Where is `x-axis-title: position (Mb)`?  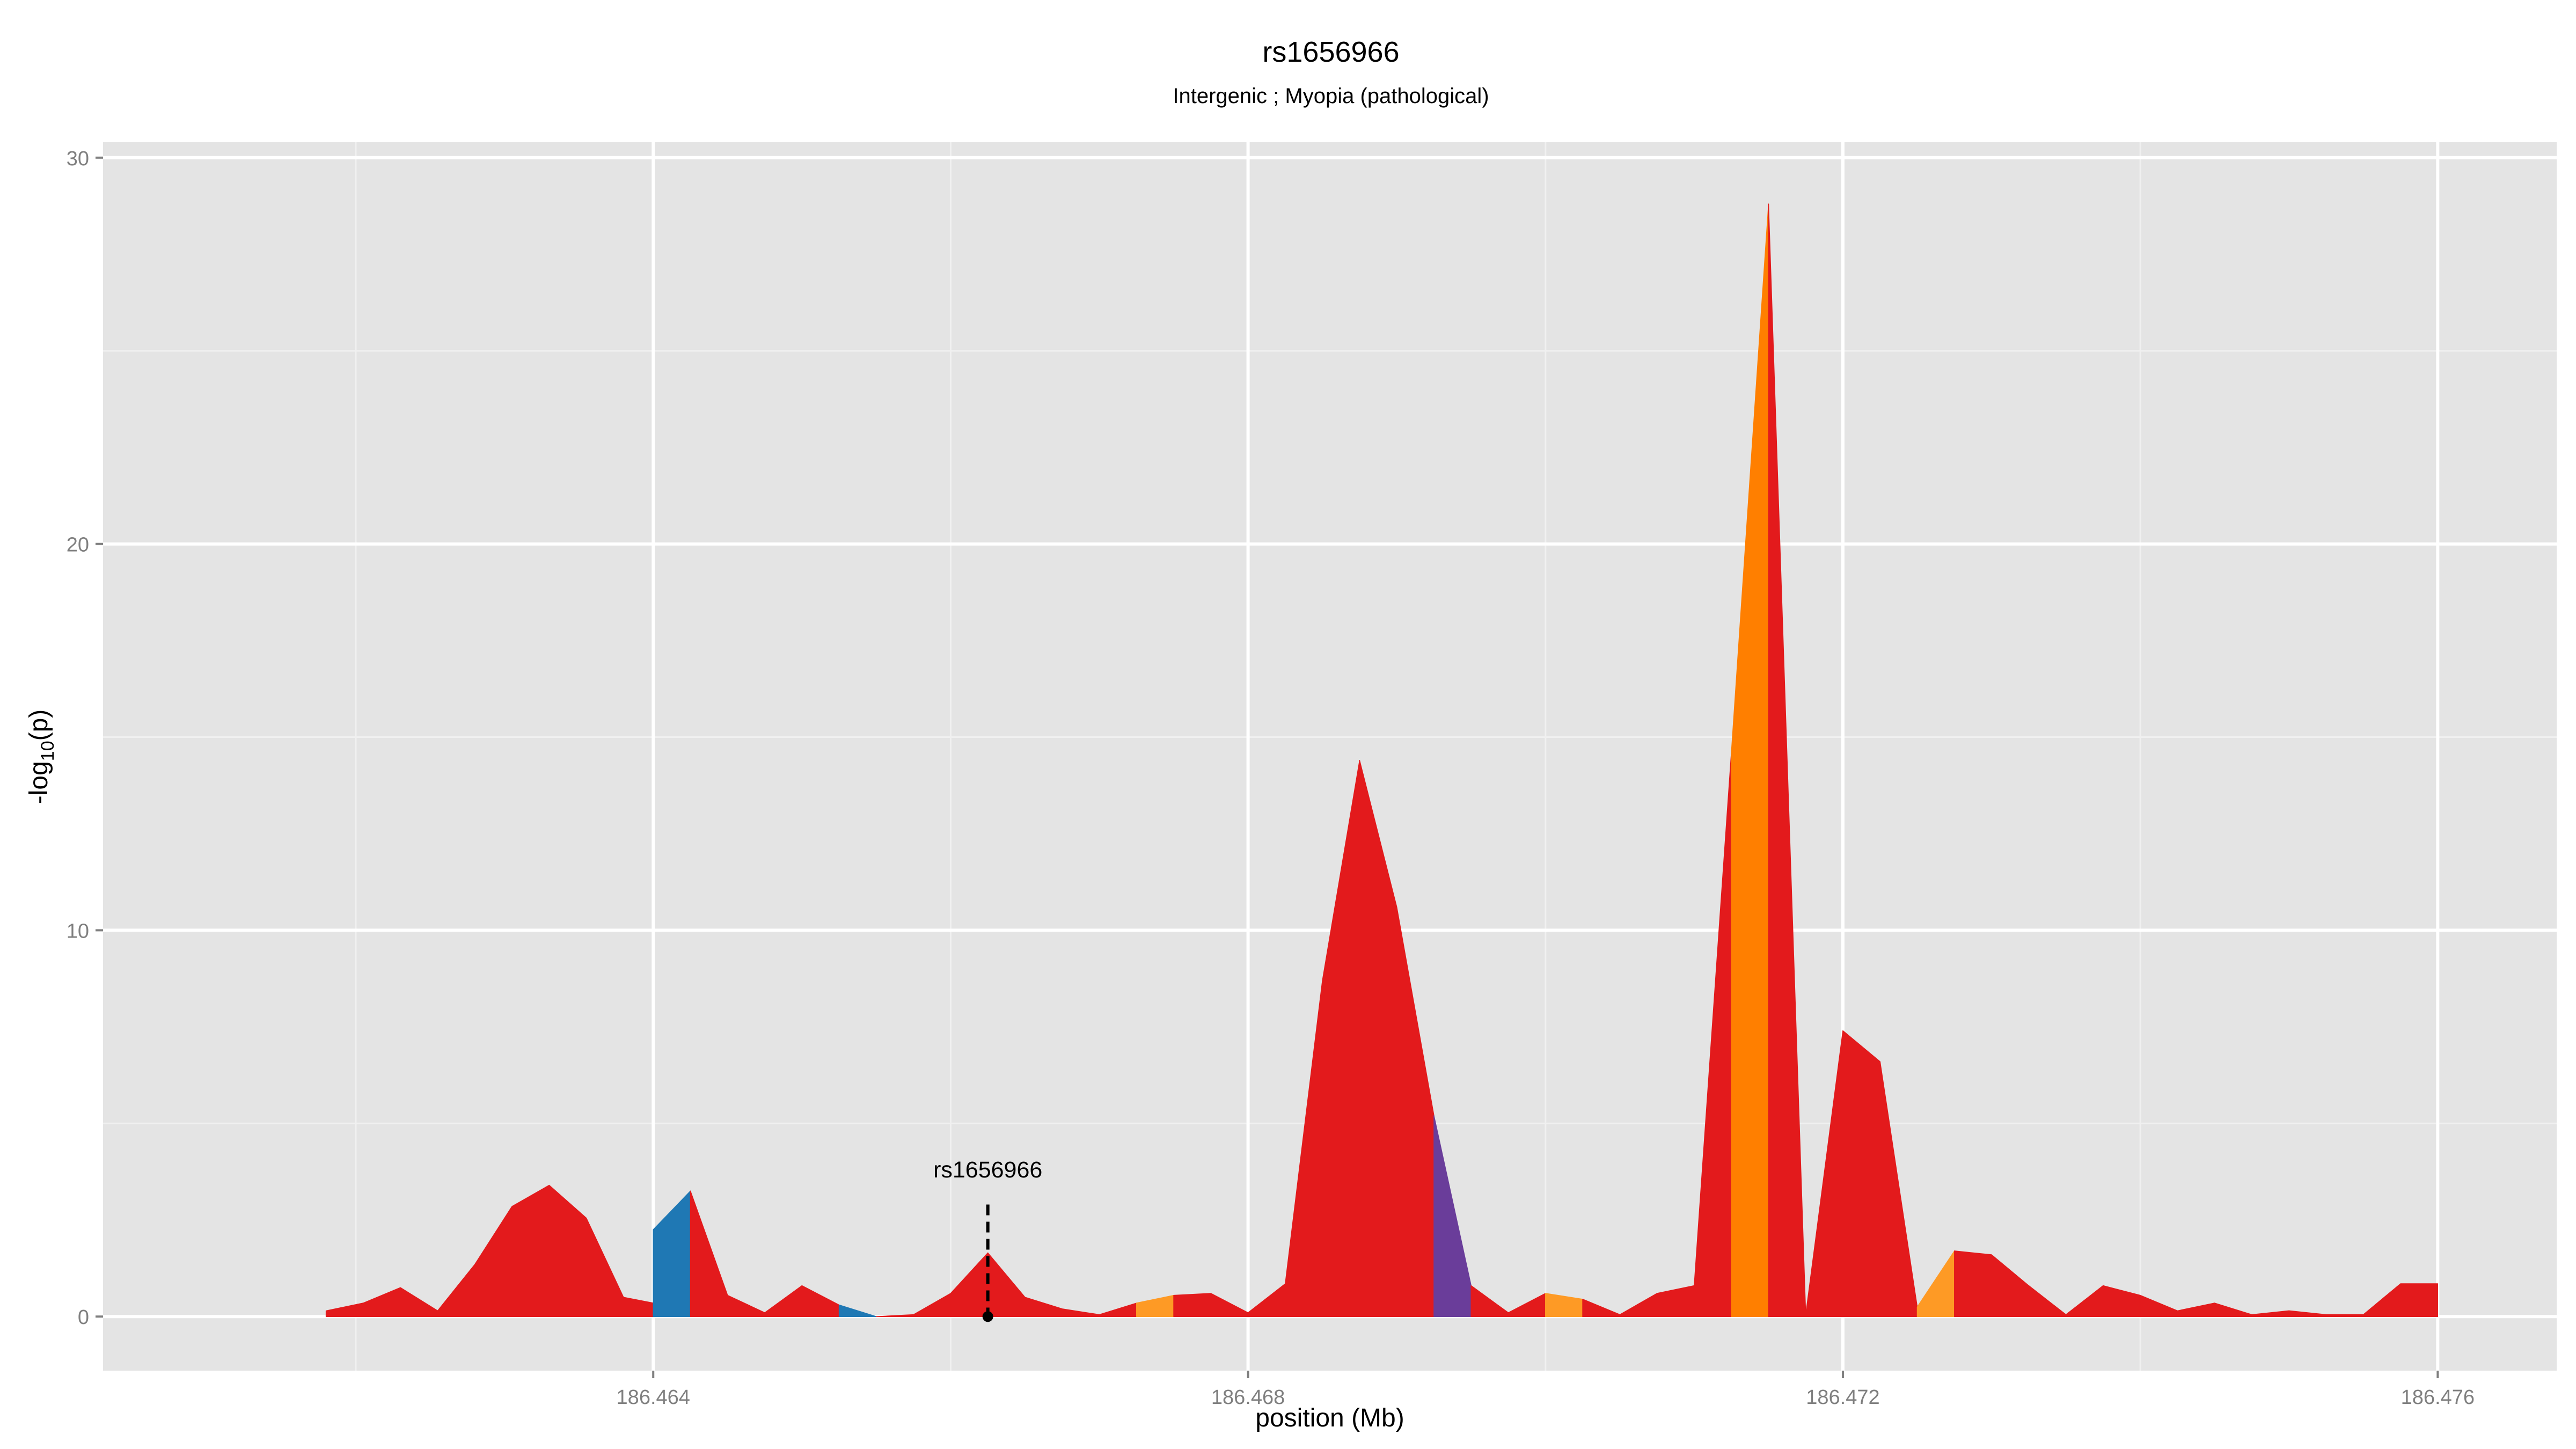 x-axis-title: position (Mb) is located at coordinates (1329, 1418).